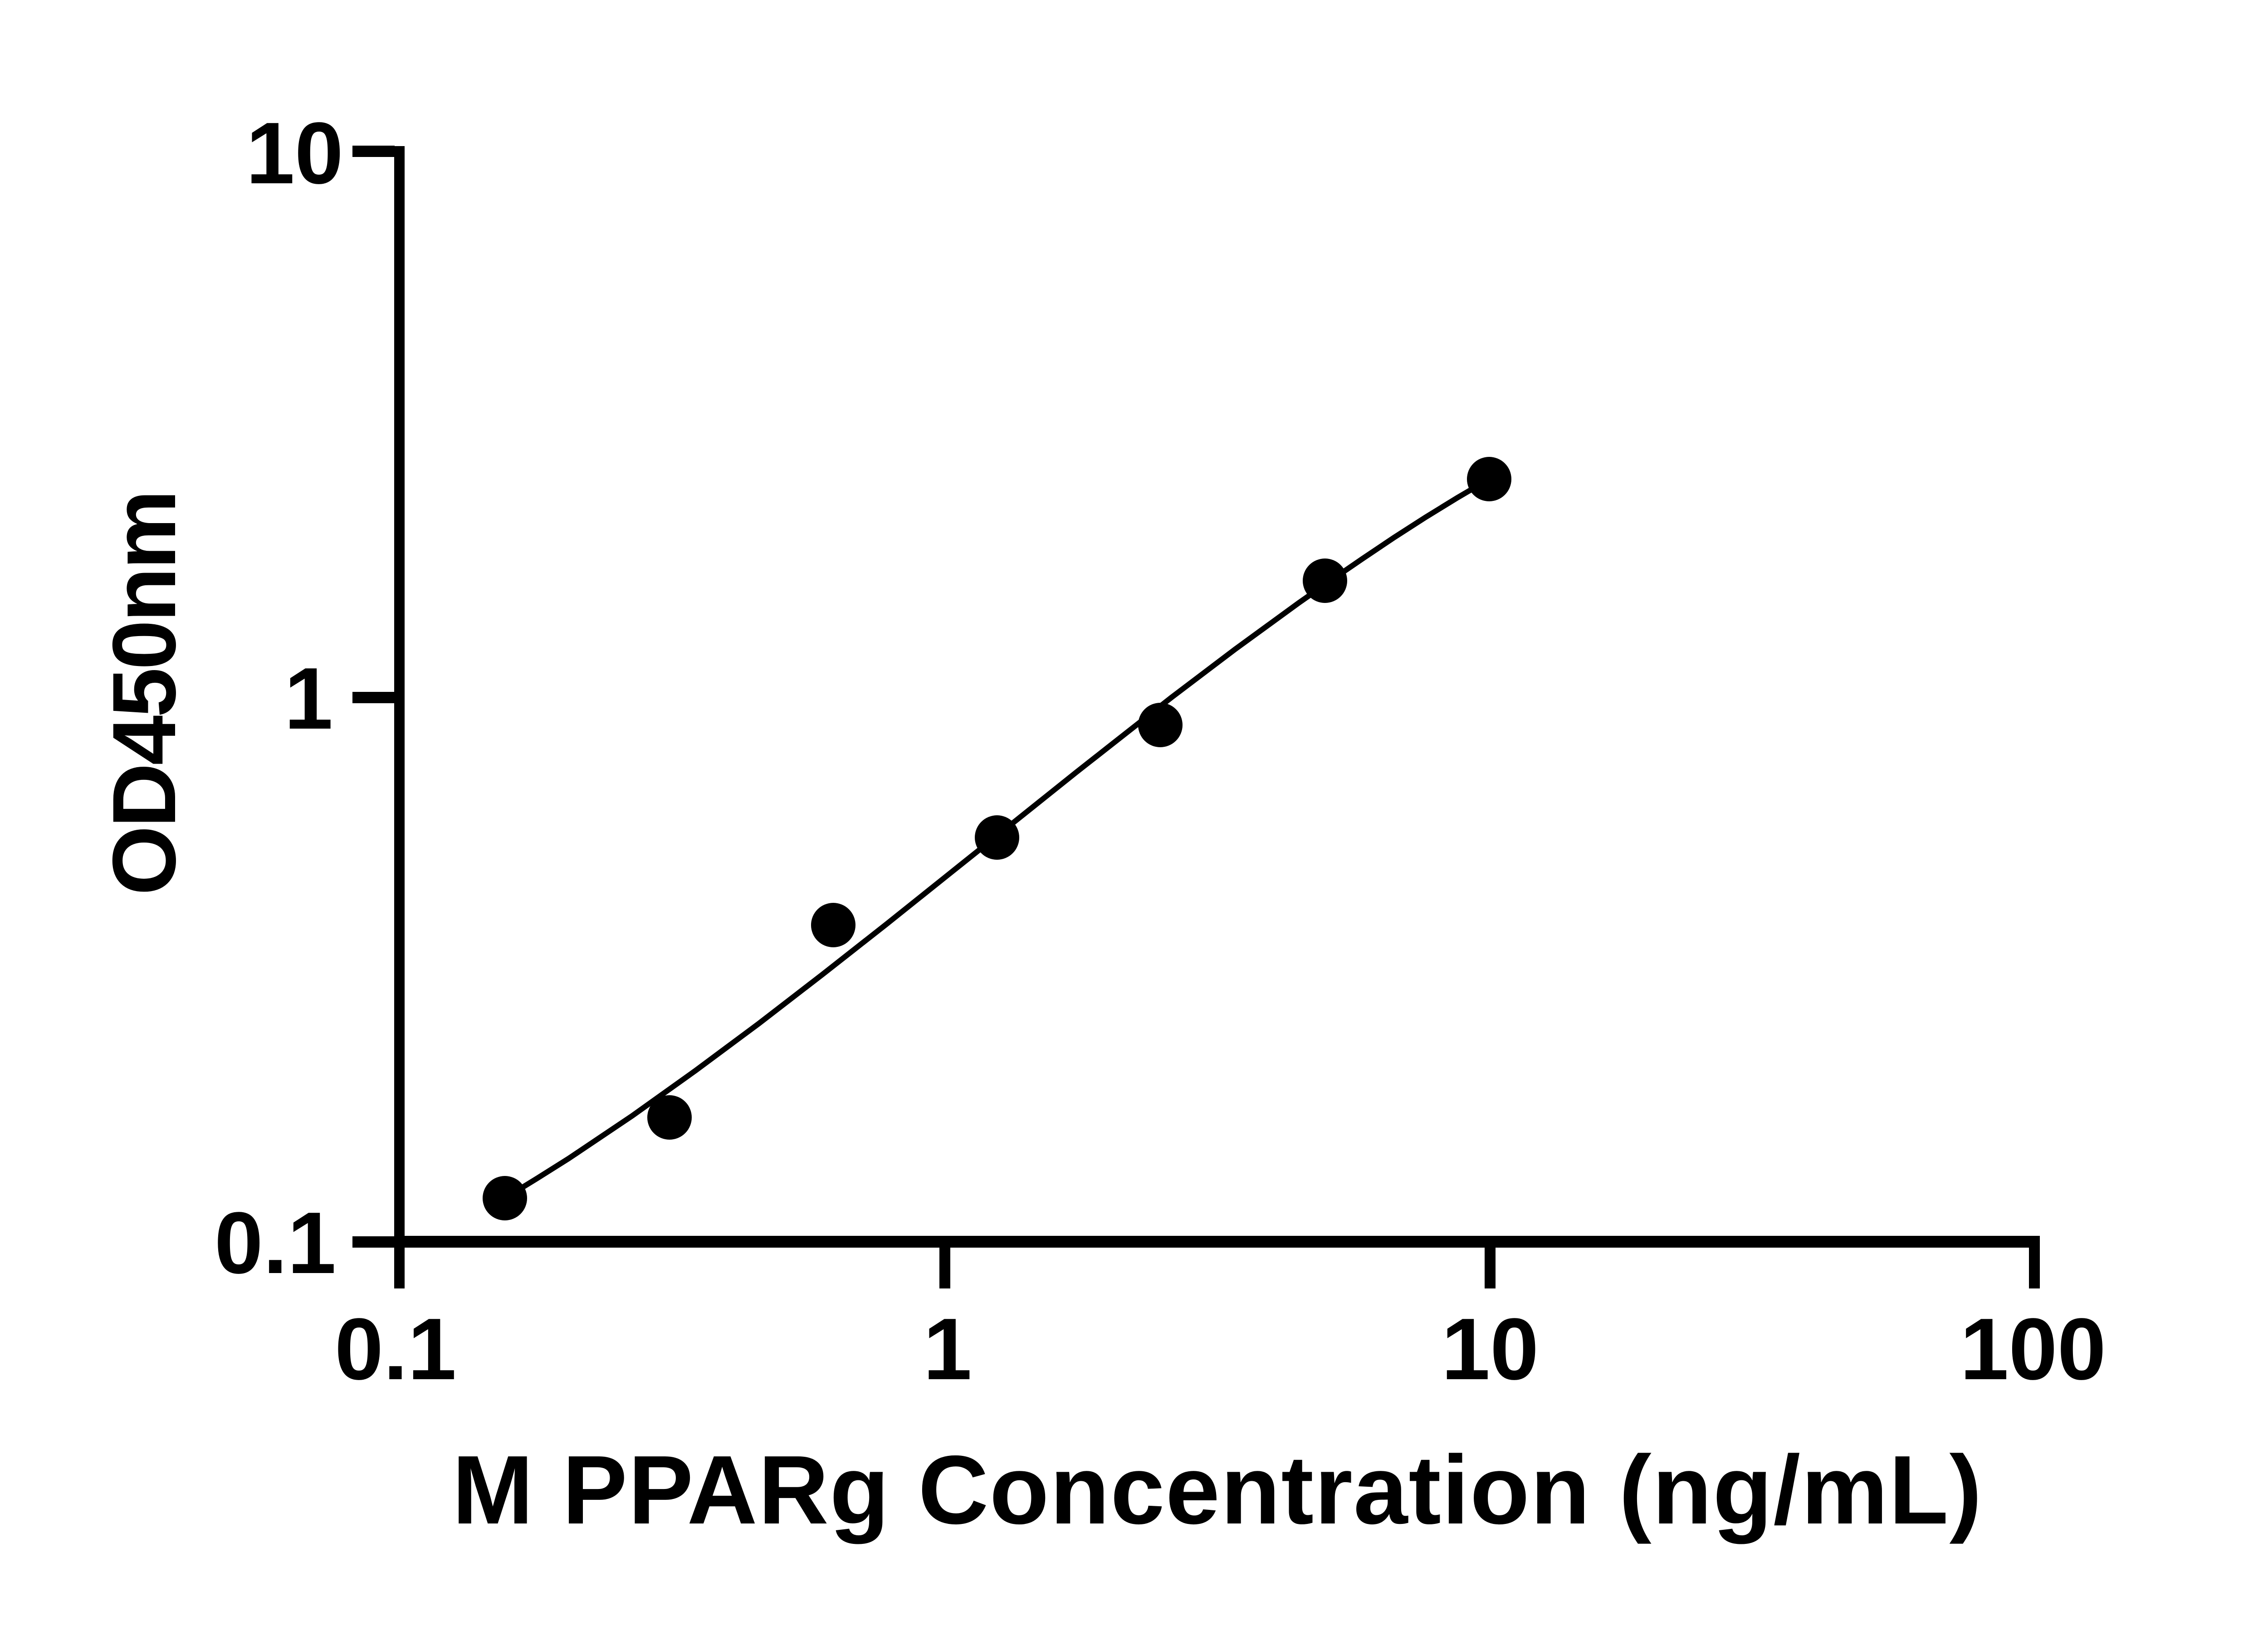  What do you see at coordinates (1218, 1489) in the screenshot?
I see `svg-text: M PPARg Concentration (ng/mL)` at bounding box center [1218, 1489].